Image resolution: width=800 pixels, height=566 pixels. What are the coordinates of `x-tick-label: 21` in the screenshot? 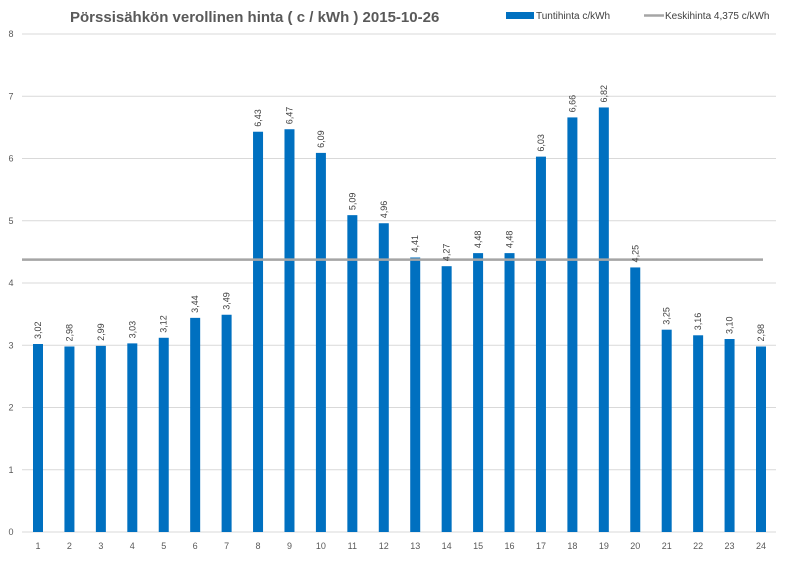 It's located at (667, 546).